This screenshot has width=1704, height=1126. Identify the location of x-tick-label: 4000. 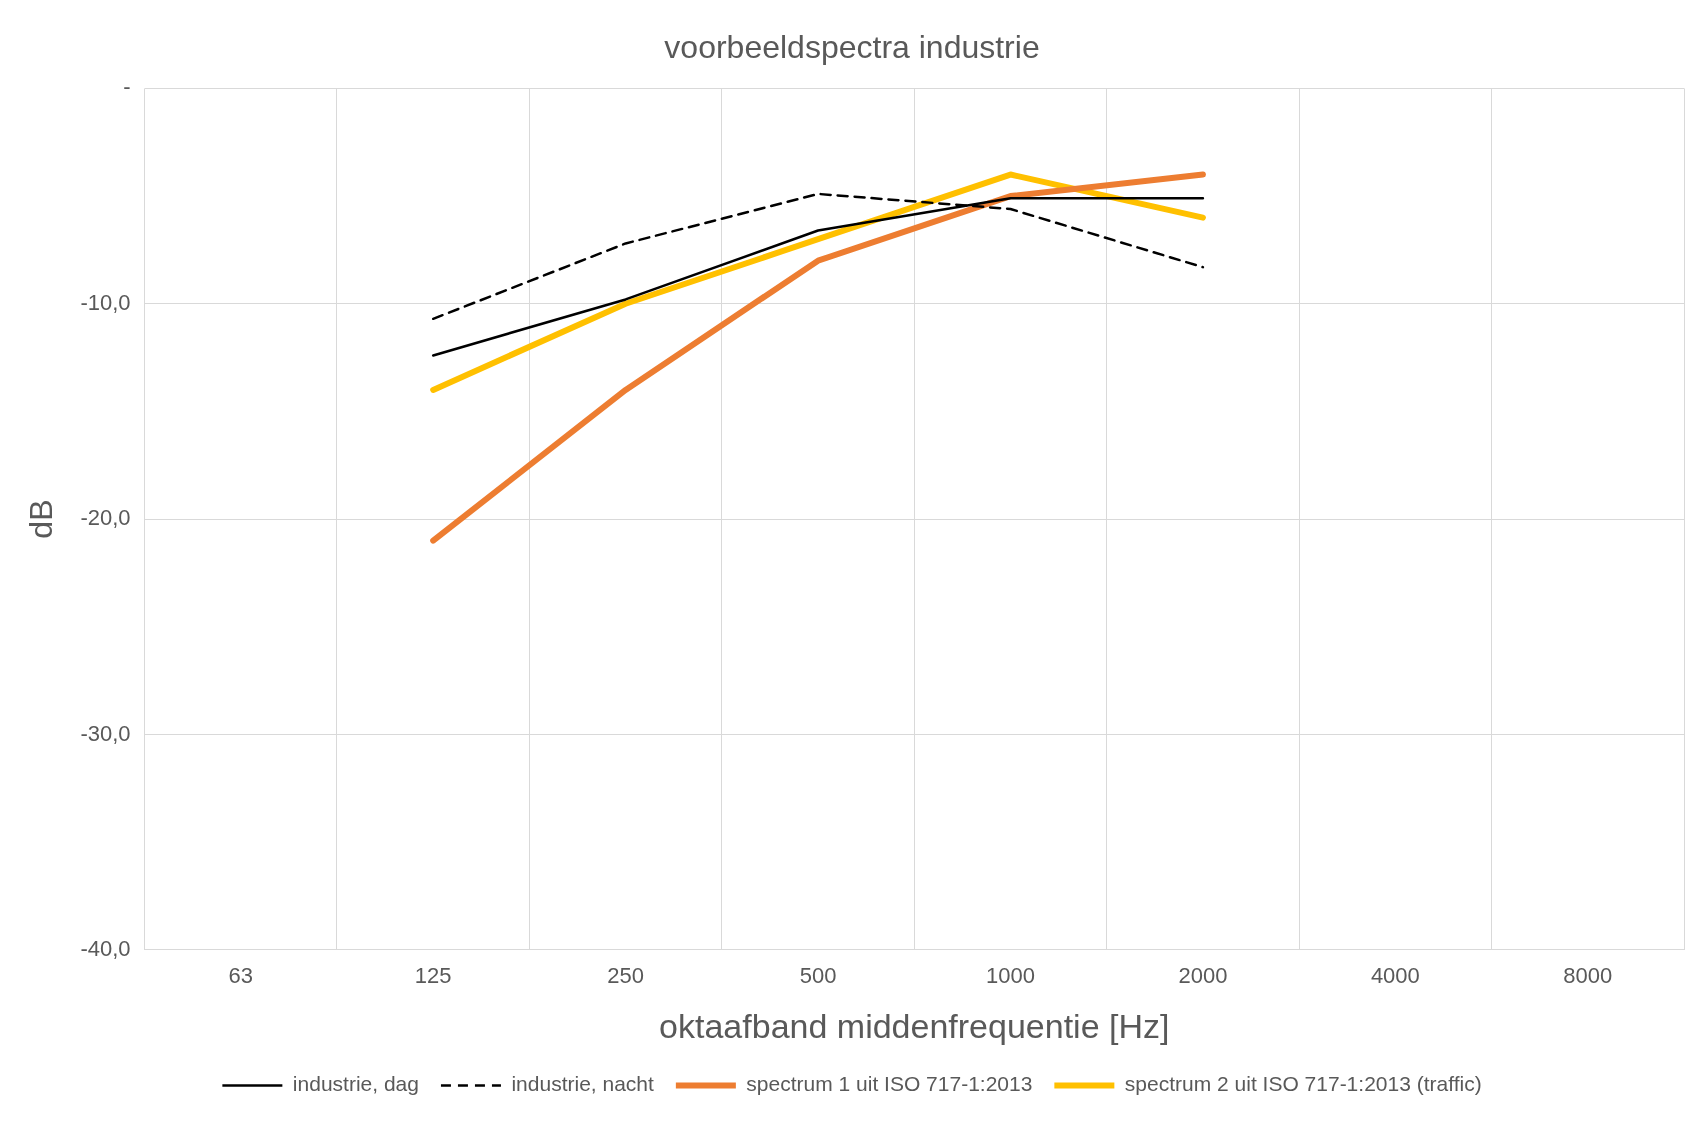
(1395, 976).